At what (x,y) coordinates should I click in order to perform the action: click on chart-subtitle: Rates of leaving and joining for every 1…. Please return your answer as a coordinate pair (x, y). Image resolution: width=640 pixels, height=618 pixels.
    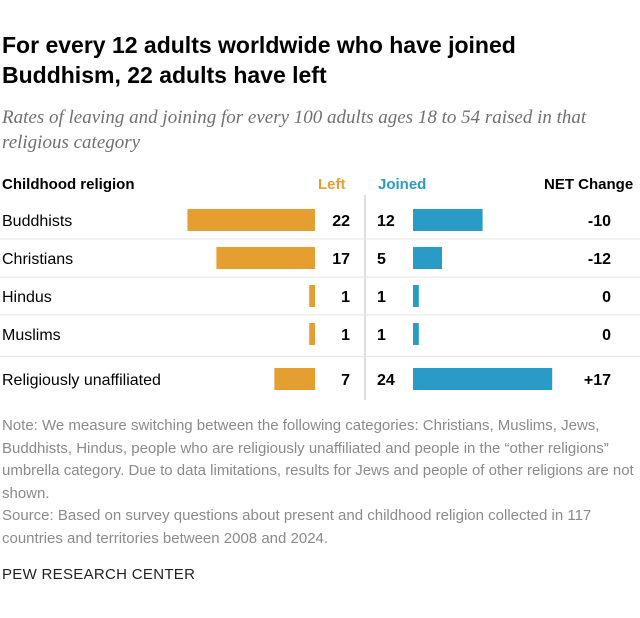
    Looking at the image, I should click on (294, 130).